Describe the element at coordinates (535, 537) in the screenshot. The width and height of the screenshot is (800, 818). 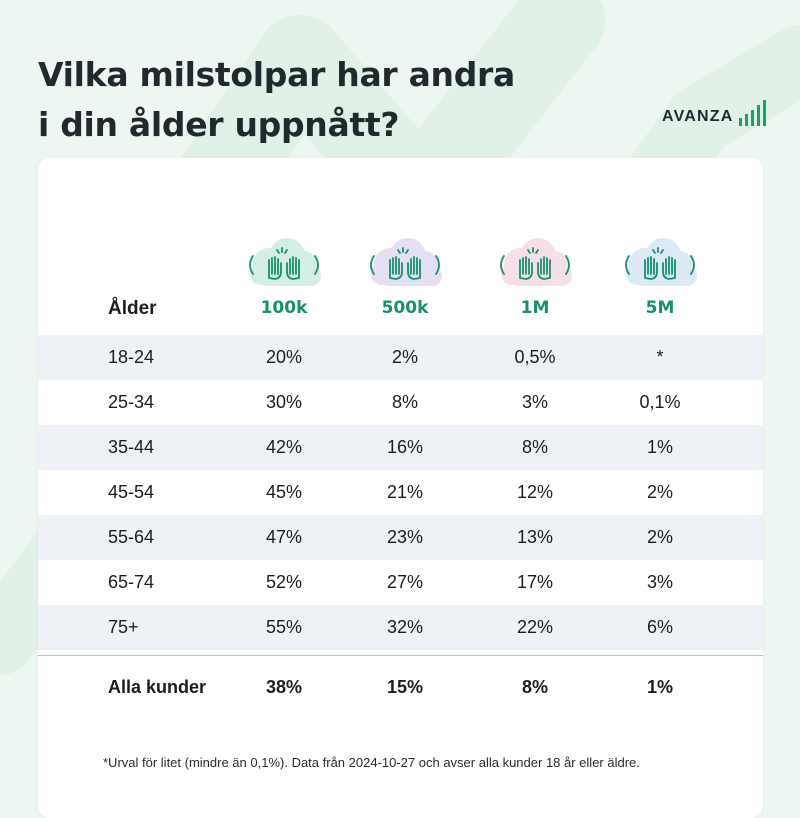
I see `value-cell: 13%` at that location.